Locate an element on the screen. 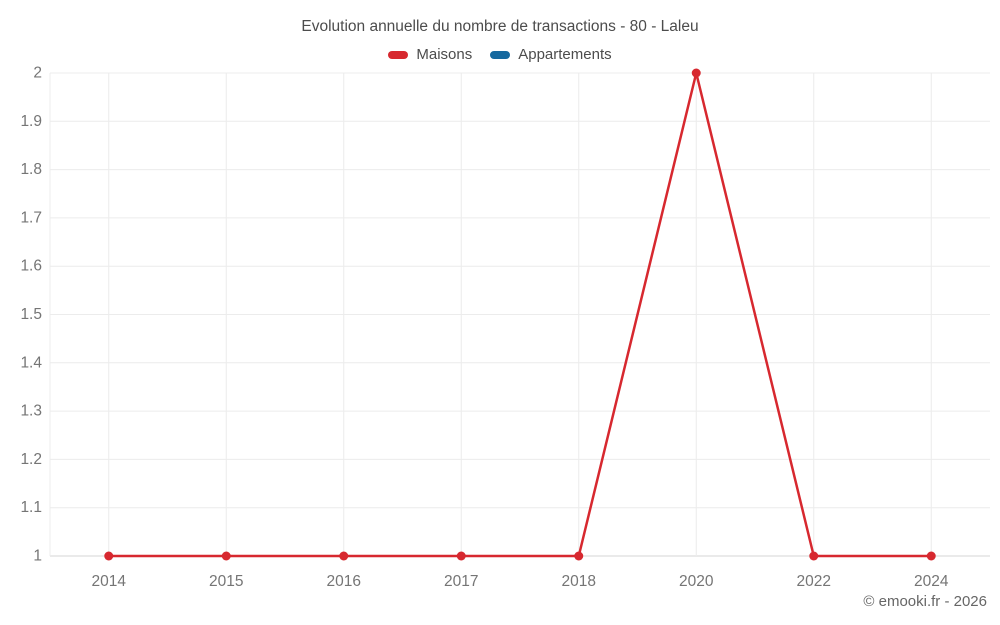  legend-label: Appartements is located at coordinates (565, 54).